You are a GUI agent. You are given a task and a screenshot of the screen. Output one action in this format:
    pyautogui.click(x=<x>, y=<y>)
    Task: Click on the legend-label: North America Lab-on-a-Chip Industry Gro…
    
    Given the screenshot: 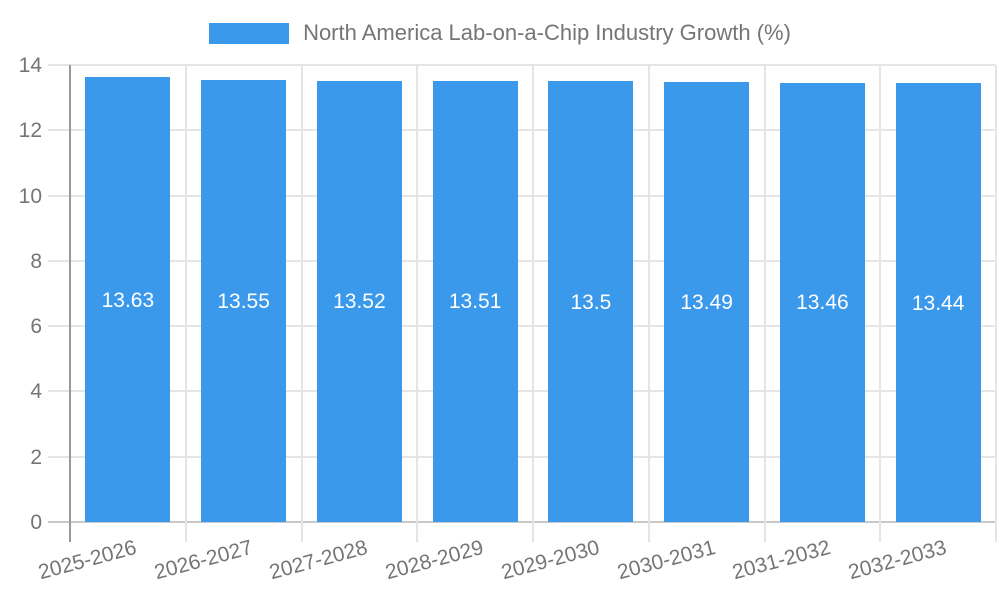 What is the action you would take?
    pyautogui.click(x=547, y=32)
    